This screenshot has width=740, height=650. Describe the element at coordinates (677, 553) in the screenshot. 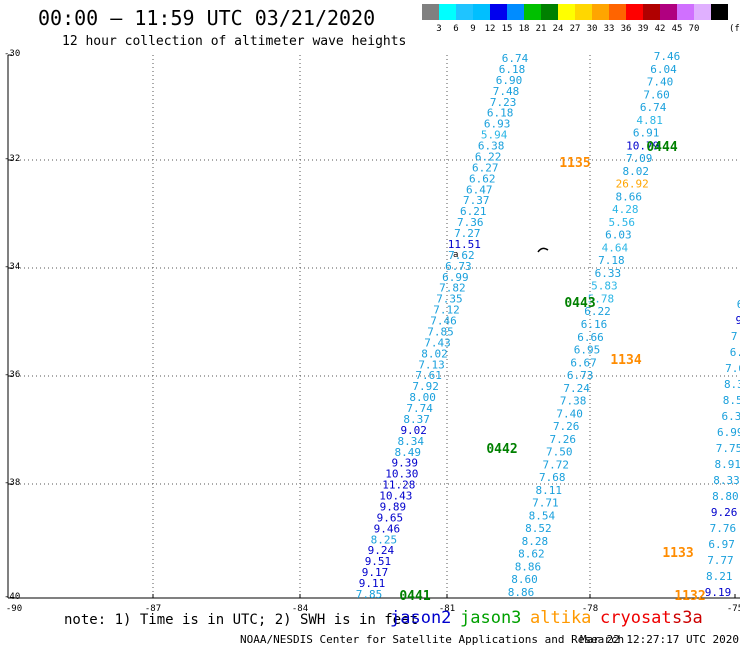

I see `pass-label: 1133` at that location.